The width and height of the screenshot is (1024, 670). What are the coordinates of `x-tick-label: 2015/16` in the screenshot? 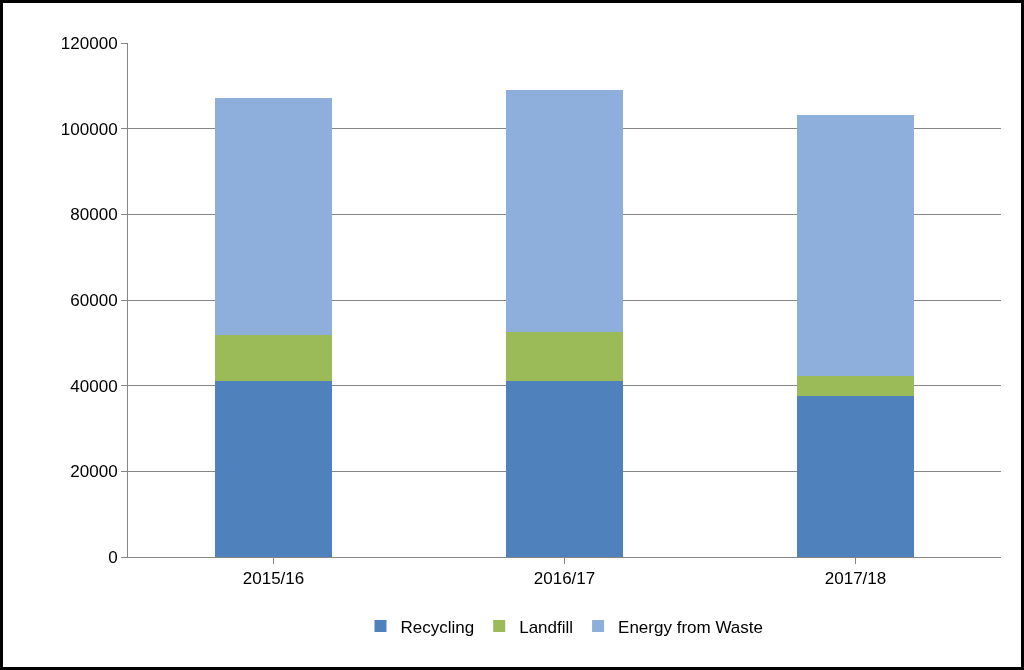 It's located at (273, 579).